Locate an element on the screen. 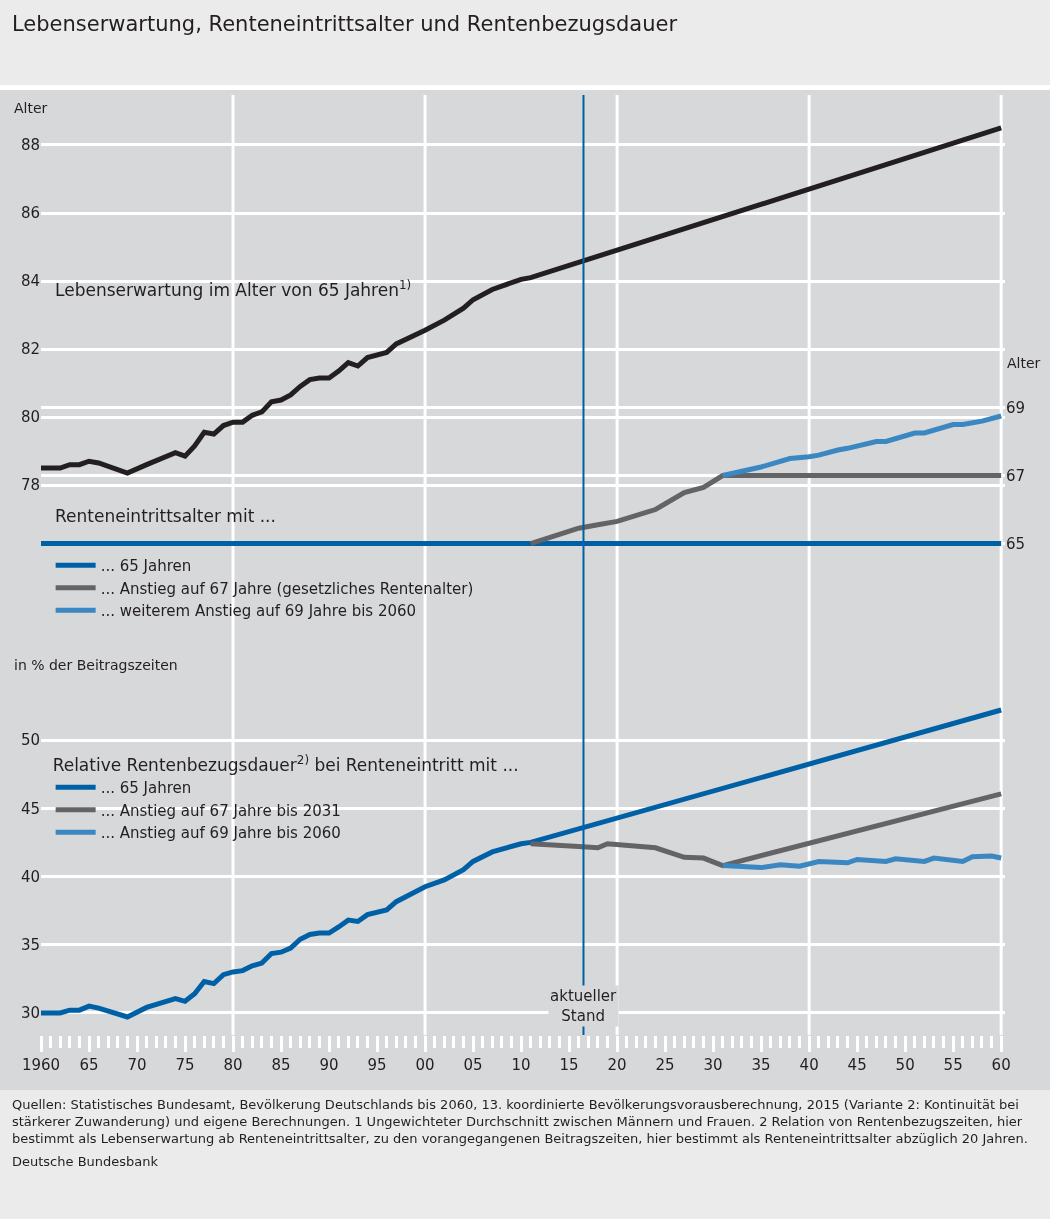 This screenshot has width=1050, height=1219. legend-label: ... Anstieg auf 67 Jahre (gesetzliches Rentenalter) is located at coordinates (287, 588).